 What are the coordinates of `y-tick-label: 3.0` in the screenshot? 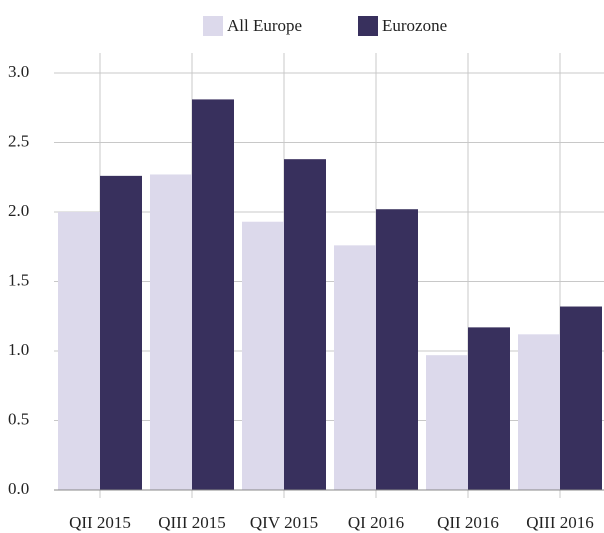 It's located at (18, 71).